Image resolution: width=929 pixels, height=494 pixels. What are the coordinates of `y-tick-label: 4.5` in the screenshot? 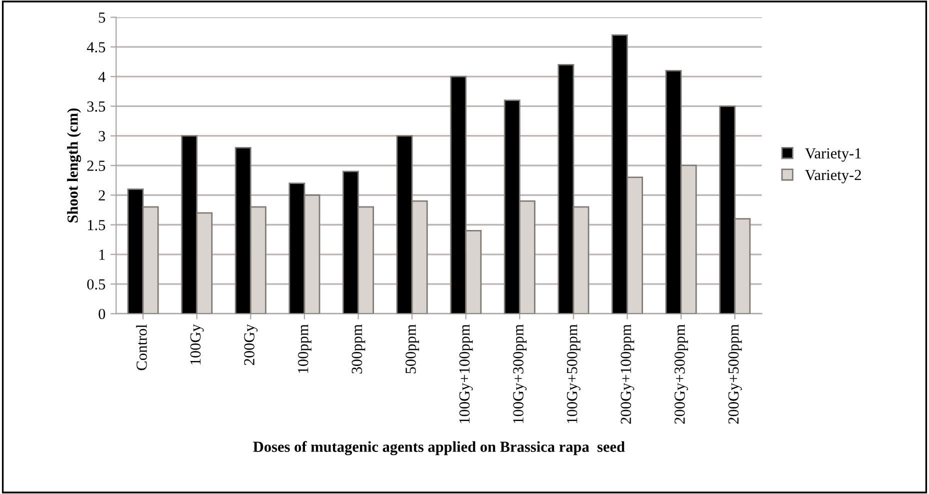 It's located at (96, 47).